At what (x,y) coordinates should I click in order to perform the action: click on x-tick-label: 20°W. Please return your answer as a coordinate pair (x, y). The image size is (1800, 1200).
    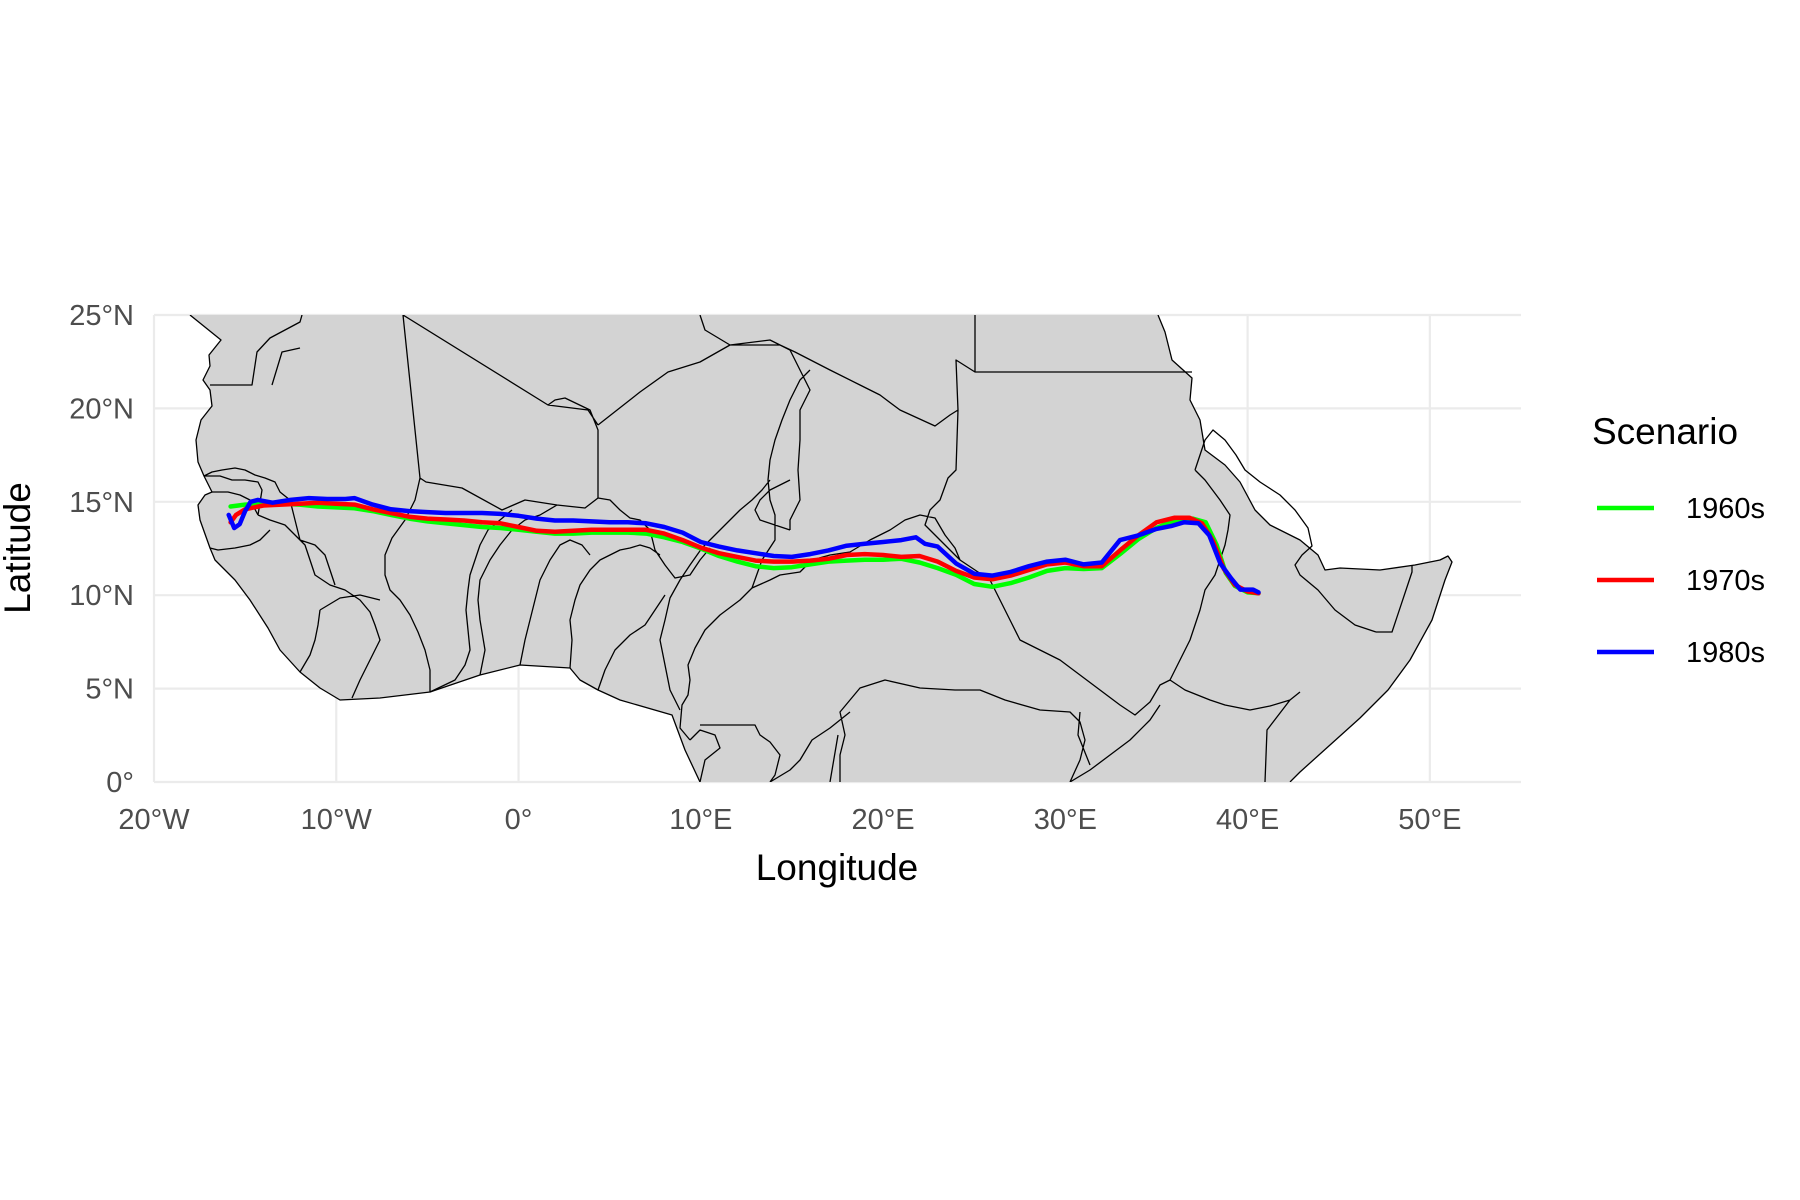
    Looking at the image, I should click on (154, 820).